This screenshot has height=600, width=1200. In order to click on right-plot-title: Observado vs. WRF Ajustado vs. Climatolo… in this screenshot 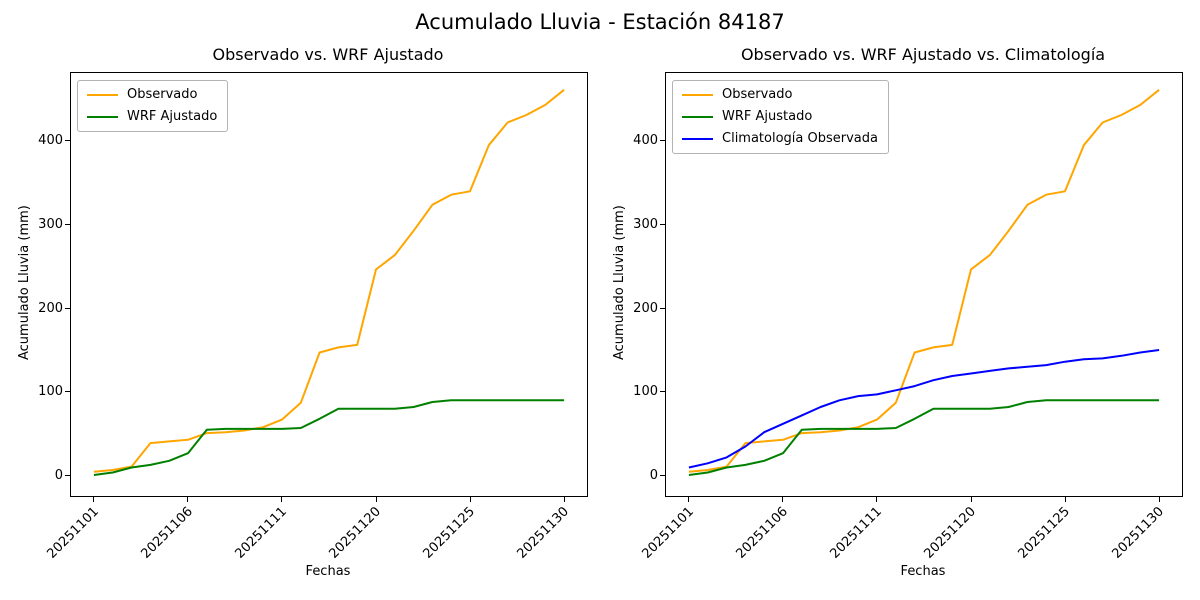, I will do `click(923, 54)`.